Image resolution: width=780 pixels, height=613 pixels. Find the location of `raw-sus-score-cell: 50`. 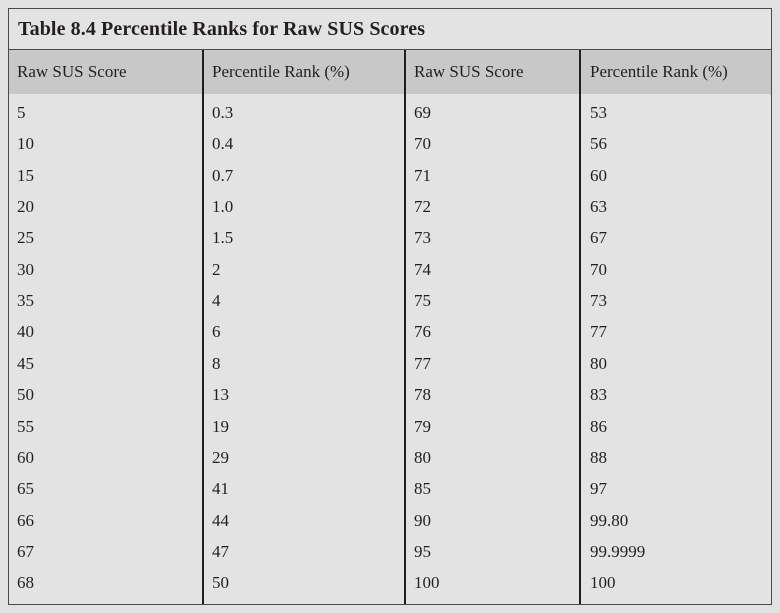

raw-sus-score-cell: 50 is located at coordinates (25, 395).